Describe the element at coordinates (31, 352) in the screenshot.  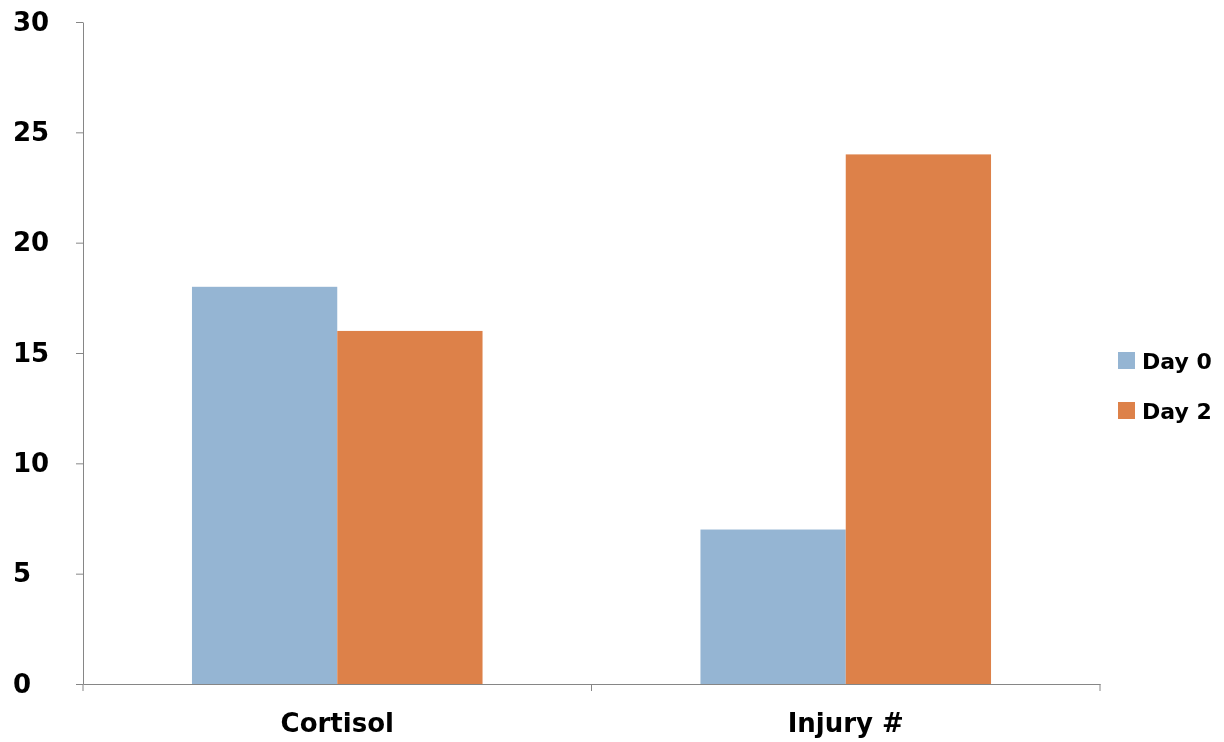
I see `y-tick-label: 15` at that location.